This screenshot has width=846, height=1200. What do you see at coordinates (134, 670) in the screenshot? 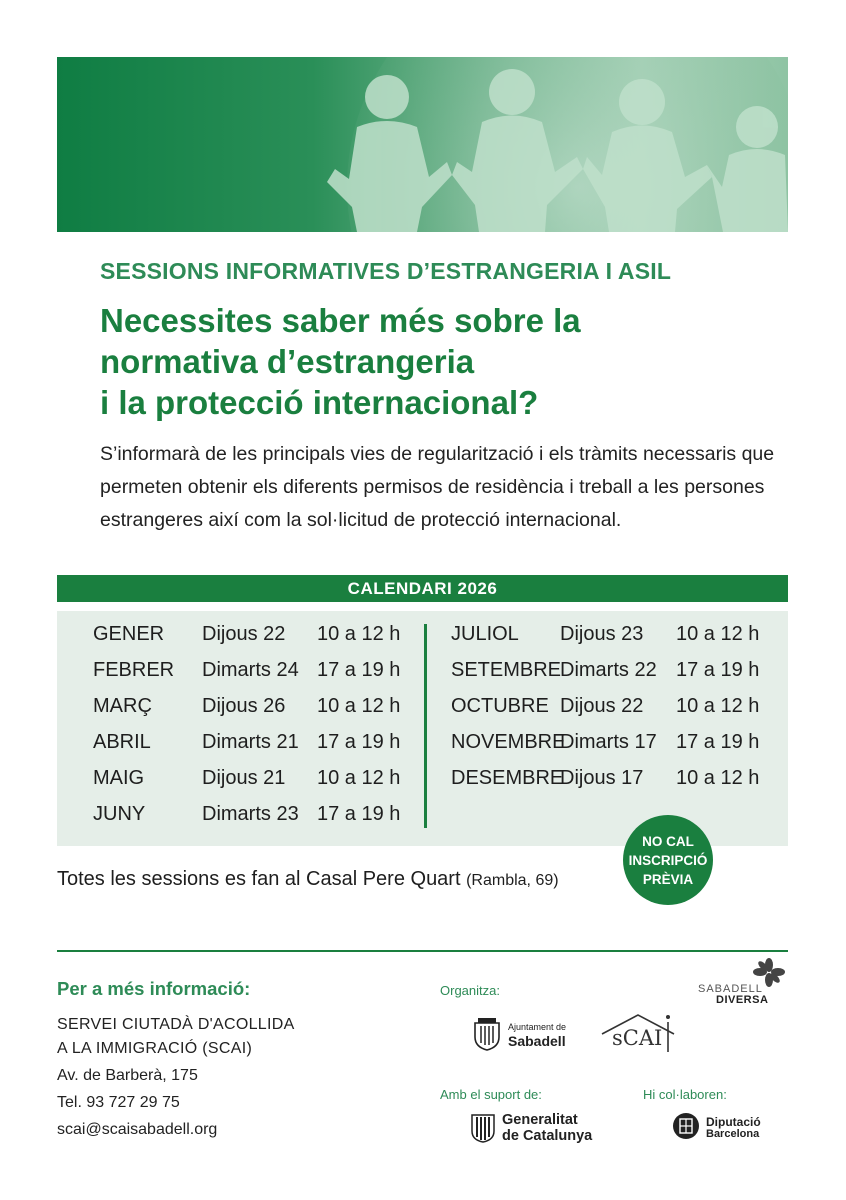
I see `calendar-month: FEBRER` at bounding box center [134, 670].